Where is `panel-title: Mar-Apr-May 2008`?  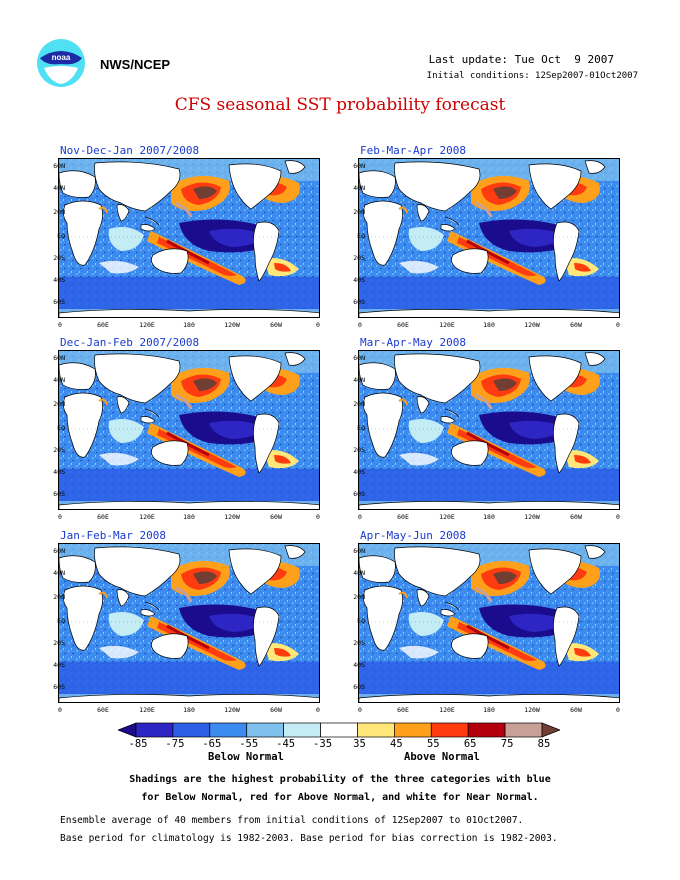
panel-title: Mar-Apr-May 2008 is located at coordinates (413, 342).